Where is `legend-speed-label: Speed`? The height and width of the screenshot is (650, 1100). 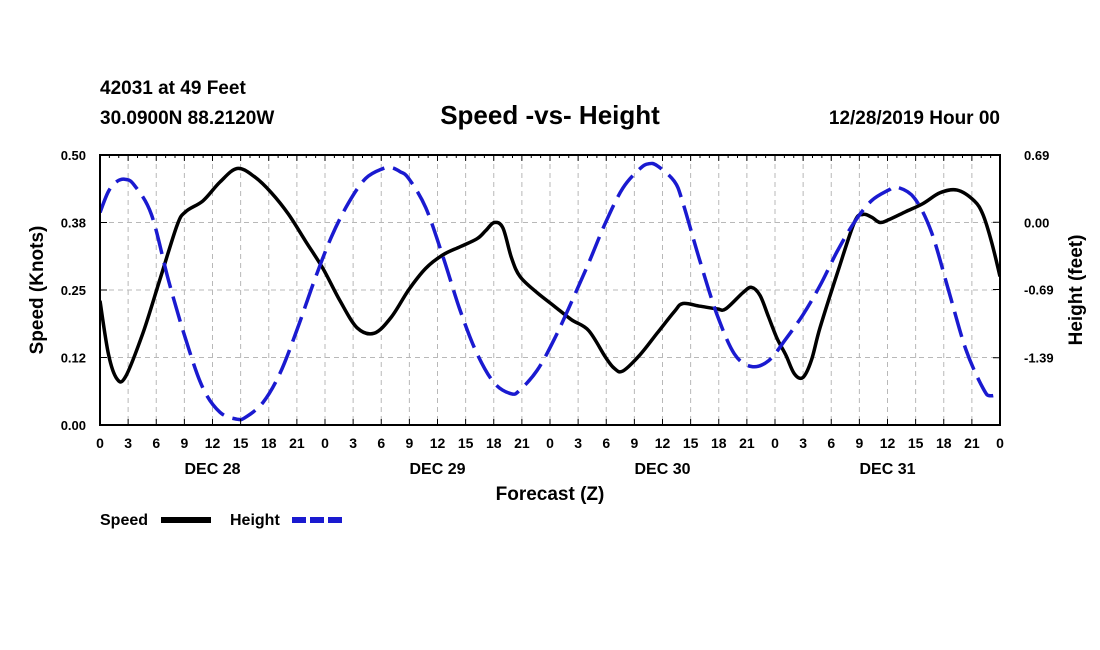 legend-speed-label: Speed is located at coordinates (124, 520).